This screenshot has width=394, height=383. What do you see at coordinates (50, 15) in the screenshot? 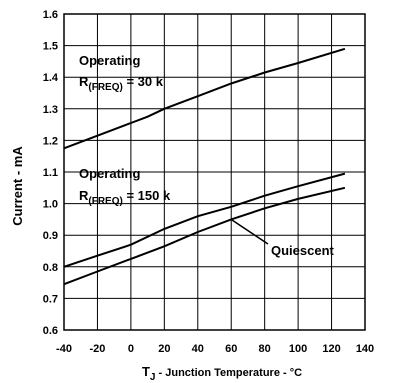
I see `y-tick-label: 1.6` at bounding box center [50, 15].